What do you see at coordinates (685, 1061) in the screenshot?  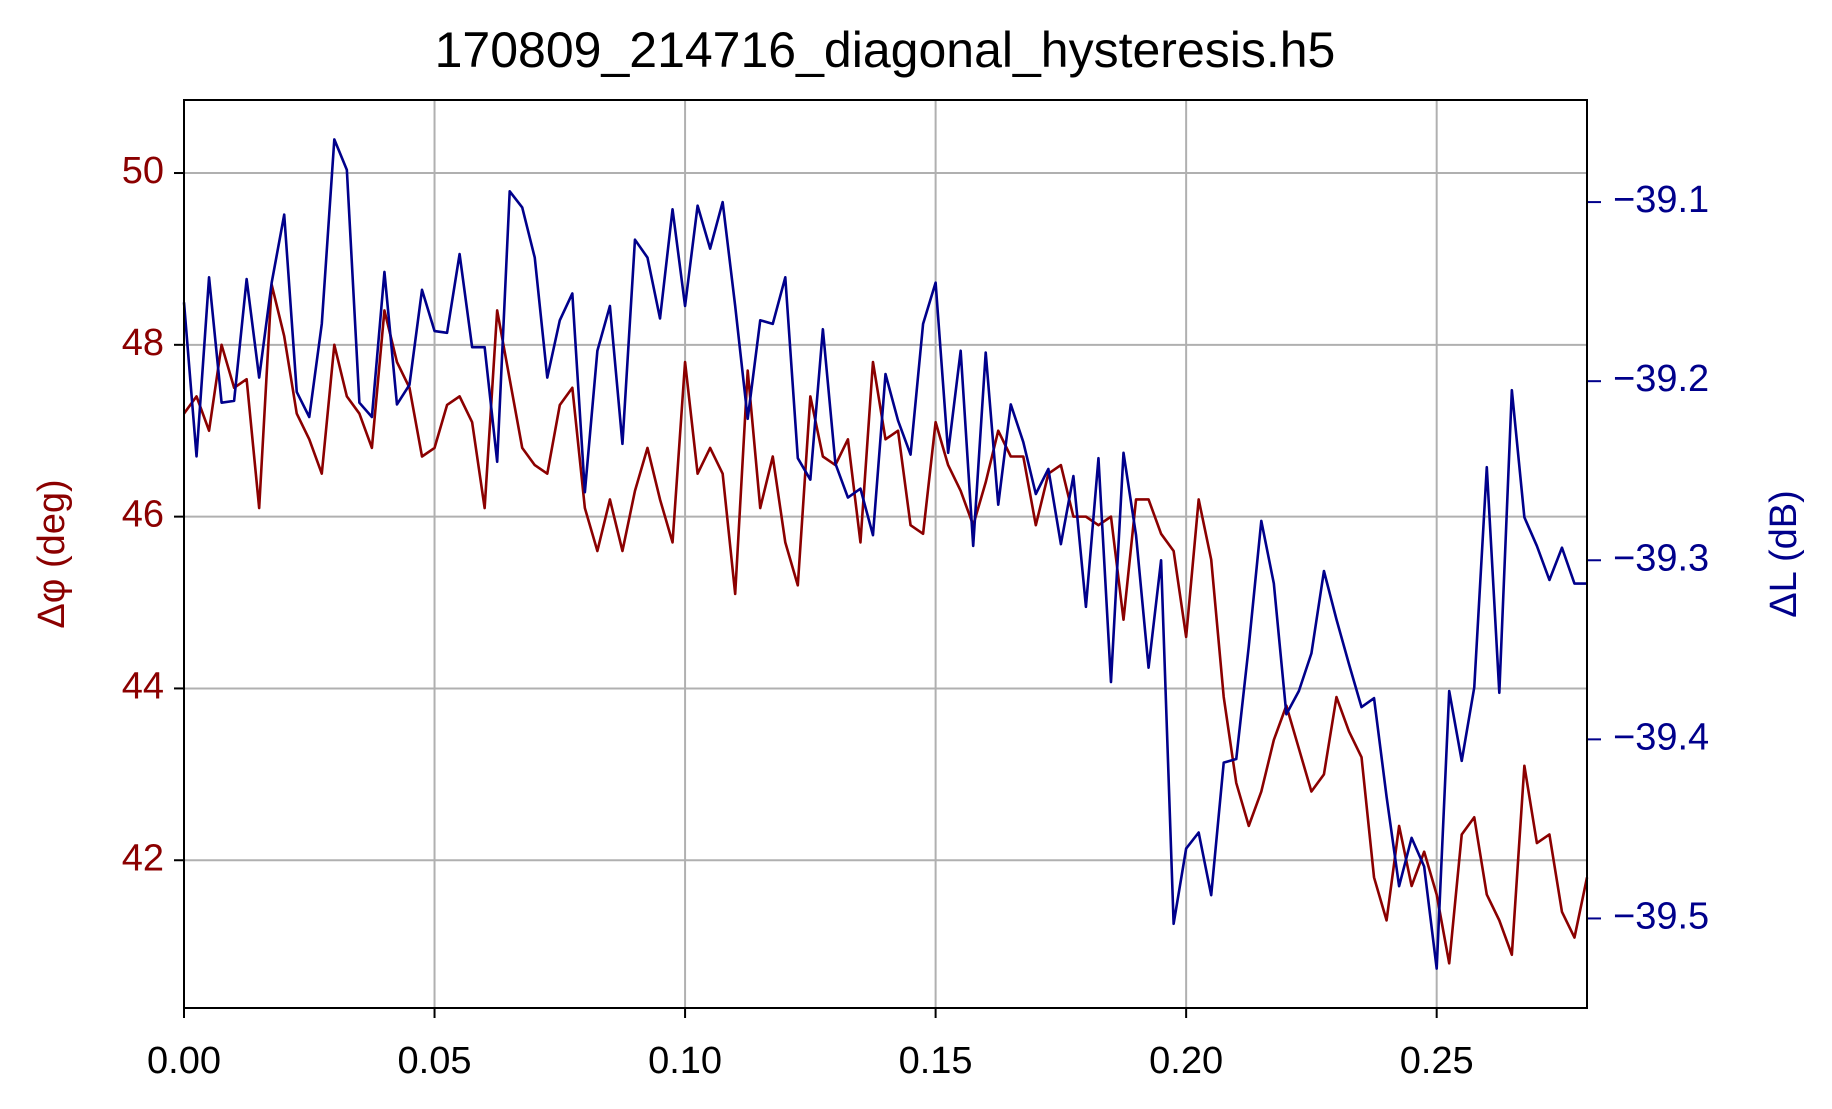 I see `x-tick-label: 0.10` at bounding box center [685, 1061].